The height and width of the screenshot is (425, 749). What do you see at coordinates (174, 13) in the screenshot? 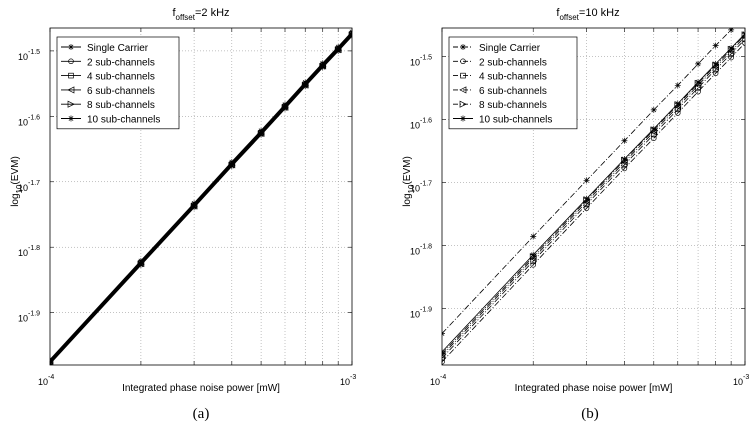
I see `chart-title-part: f` at bounding box center [174, 13].